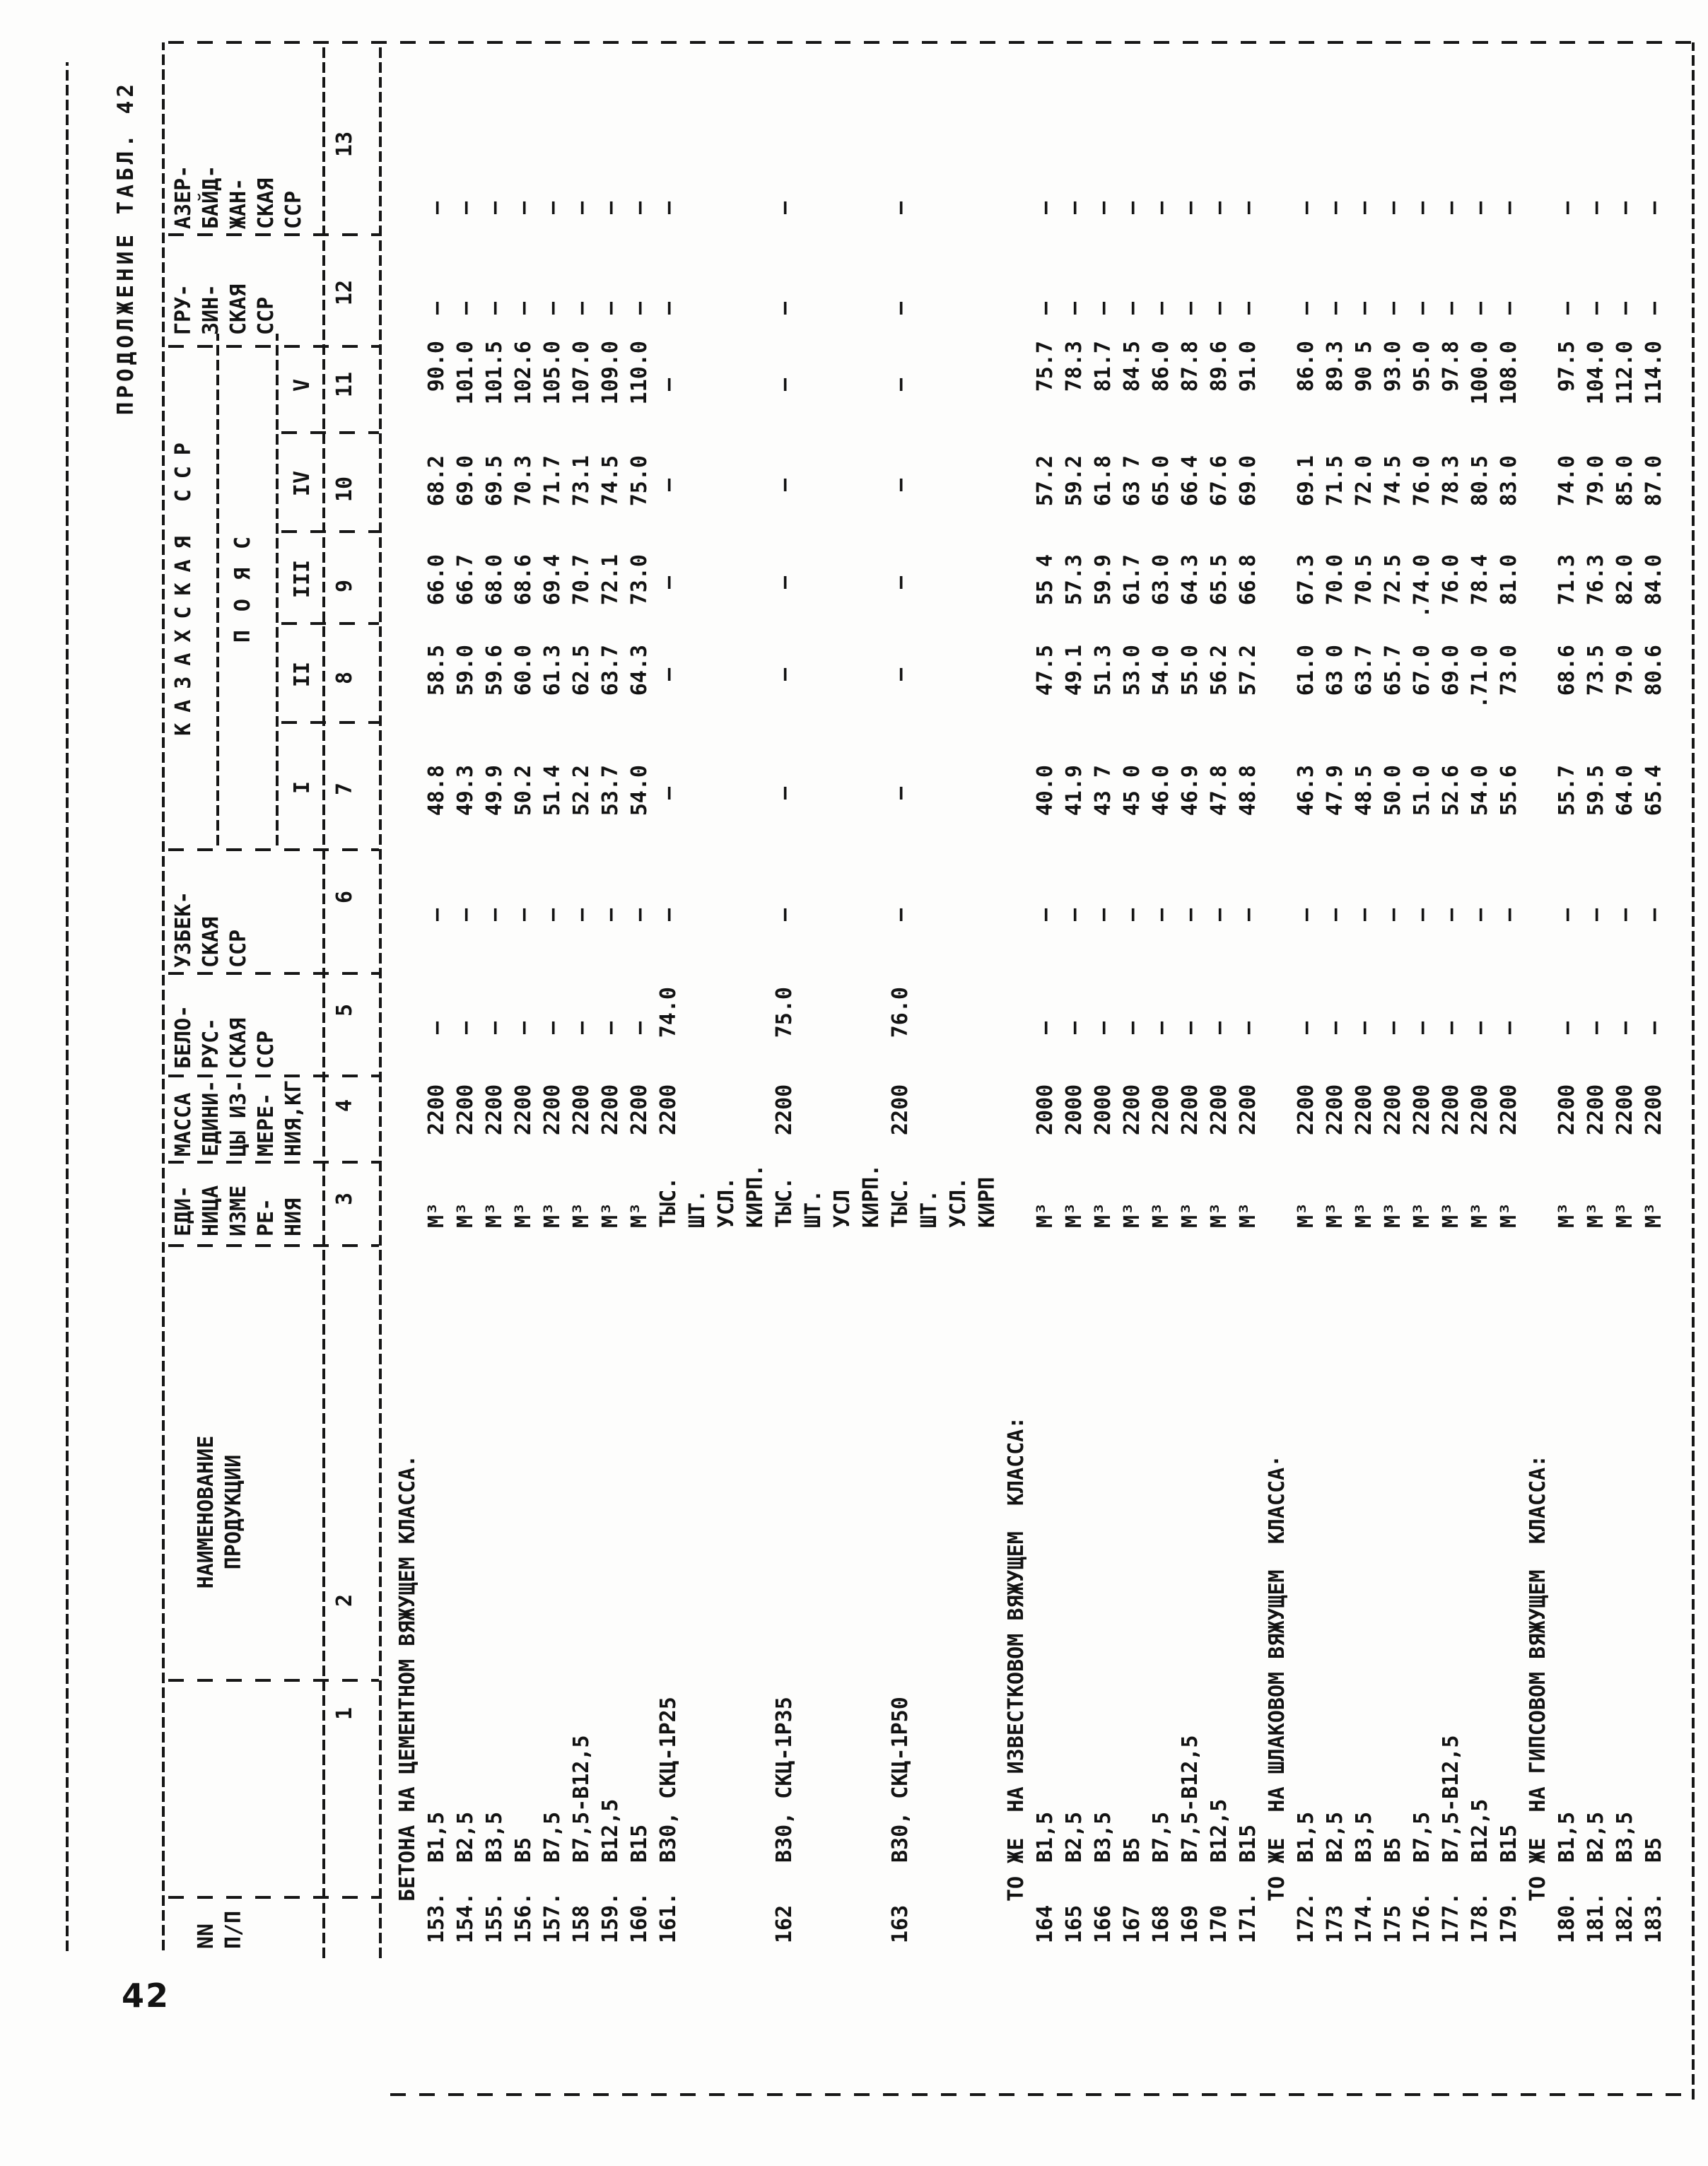 The height and width of the screenshot is (2166, 1708). What do you see at coordinates (668, 1917) in the screenshot?
I see `cell-num: 161.` at bounding box center [668, 1917].